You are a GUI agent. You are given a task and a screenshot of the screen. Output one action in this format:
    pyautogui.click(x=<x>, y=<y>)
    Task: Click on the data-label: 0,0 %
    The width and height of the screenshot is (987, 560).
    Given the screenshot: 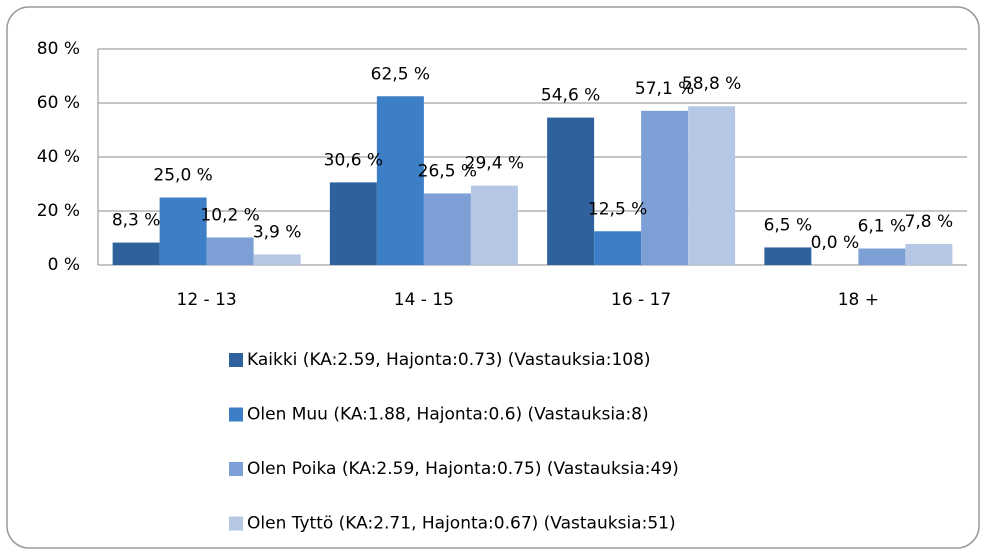 What is the action you would take?
    pyautogui.click(x=835, y=243)
    